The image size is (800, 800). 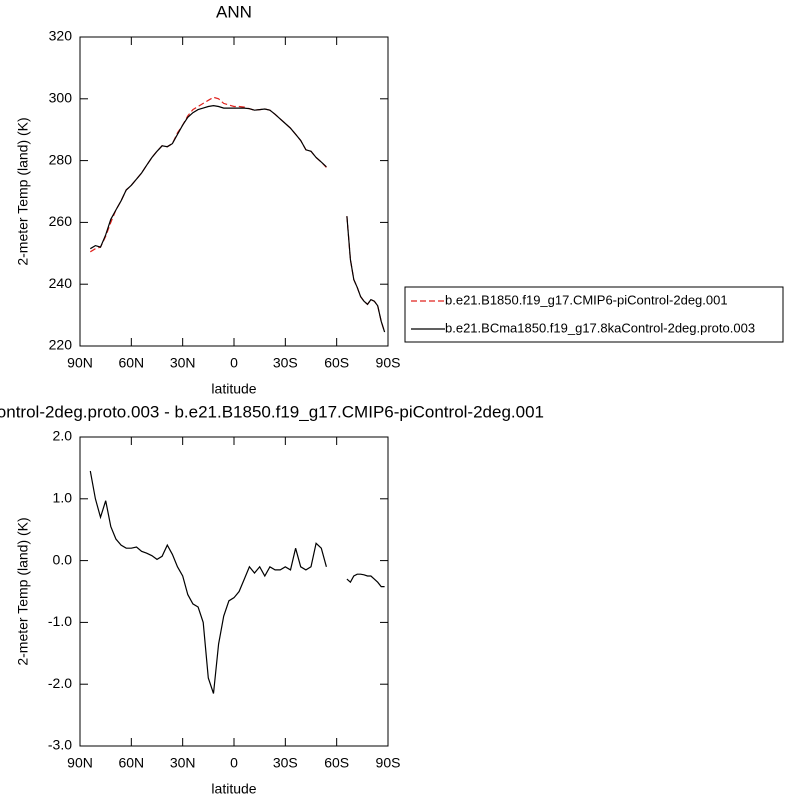 What do you see at coordinates (63, 436) in the screenshot?
I see `y-tick-label: 2.0` at bounding box center [63, 436].